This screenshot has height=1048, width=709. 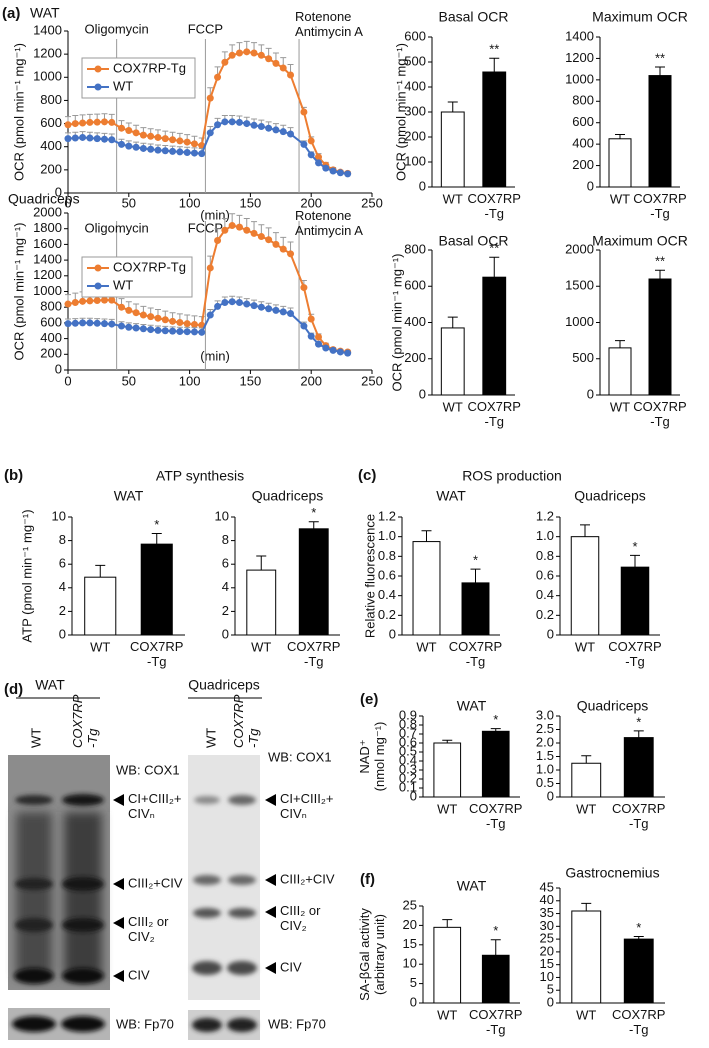 I want to click on y-tick-label: 0.9, so click(x=408, y=714).